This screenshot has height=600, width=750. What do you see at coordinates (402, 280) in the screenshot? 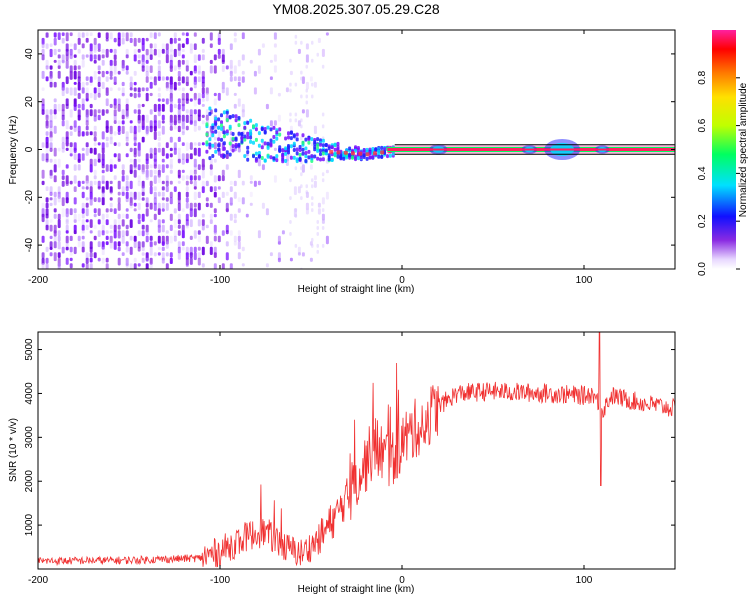
I see `x-tick-label: 0` at bounding box center [402, 280].